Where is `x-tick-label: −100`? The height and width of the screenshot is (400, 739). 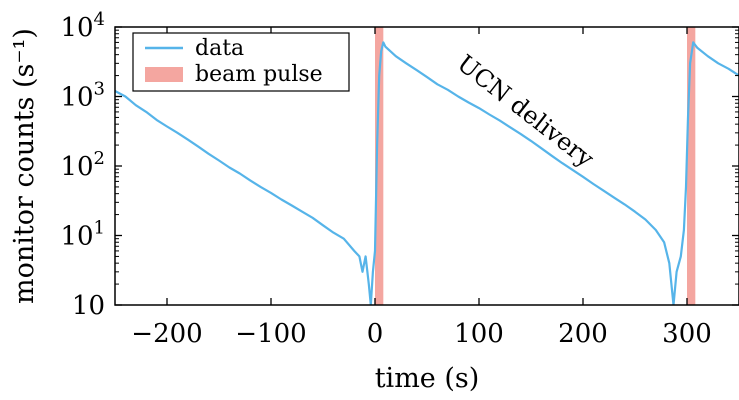 x-tick-label: −100 is located at coordinates (270, 334).